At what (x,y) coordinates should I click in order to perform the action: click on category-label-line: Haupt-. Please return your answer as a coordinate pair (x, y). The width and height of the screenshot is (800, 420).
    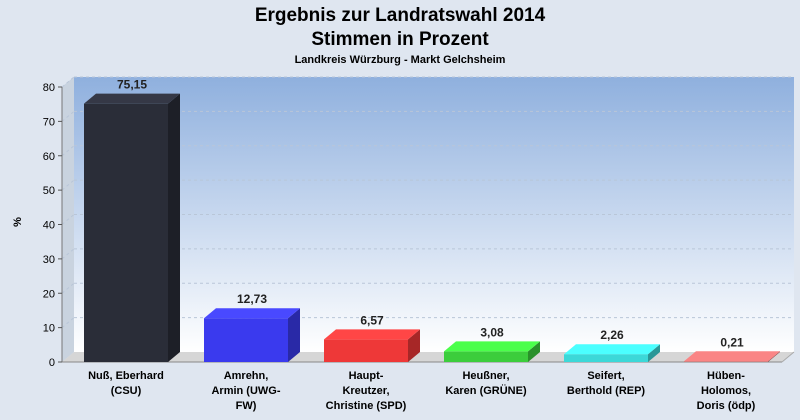
    Looking at the image, I should click on (366, 376).